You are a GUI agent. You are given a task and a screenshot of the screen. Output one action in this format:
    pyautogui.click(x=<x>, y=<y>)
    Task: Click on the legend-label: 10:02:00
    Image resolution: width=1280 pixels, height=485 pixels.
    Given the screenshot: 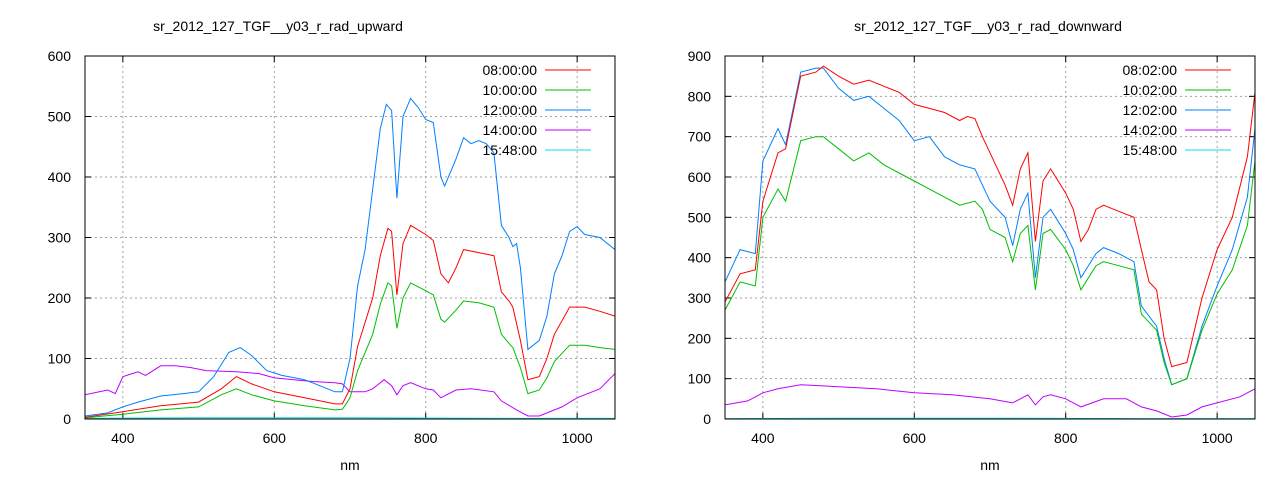 What is the action you would take?
    pyautogui.click(x=1150, y=90)
    